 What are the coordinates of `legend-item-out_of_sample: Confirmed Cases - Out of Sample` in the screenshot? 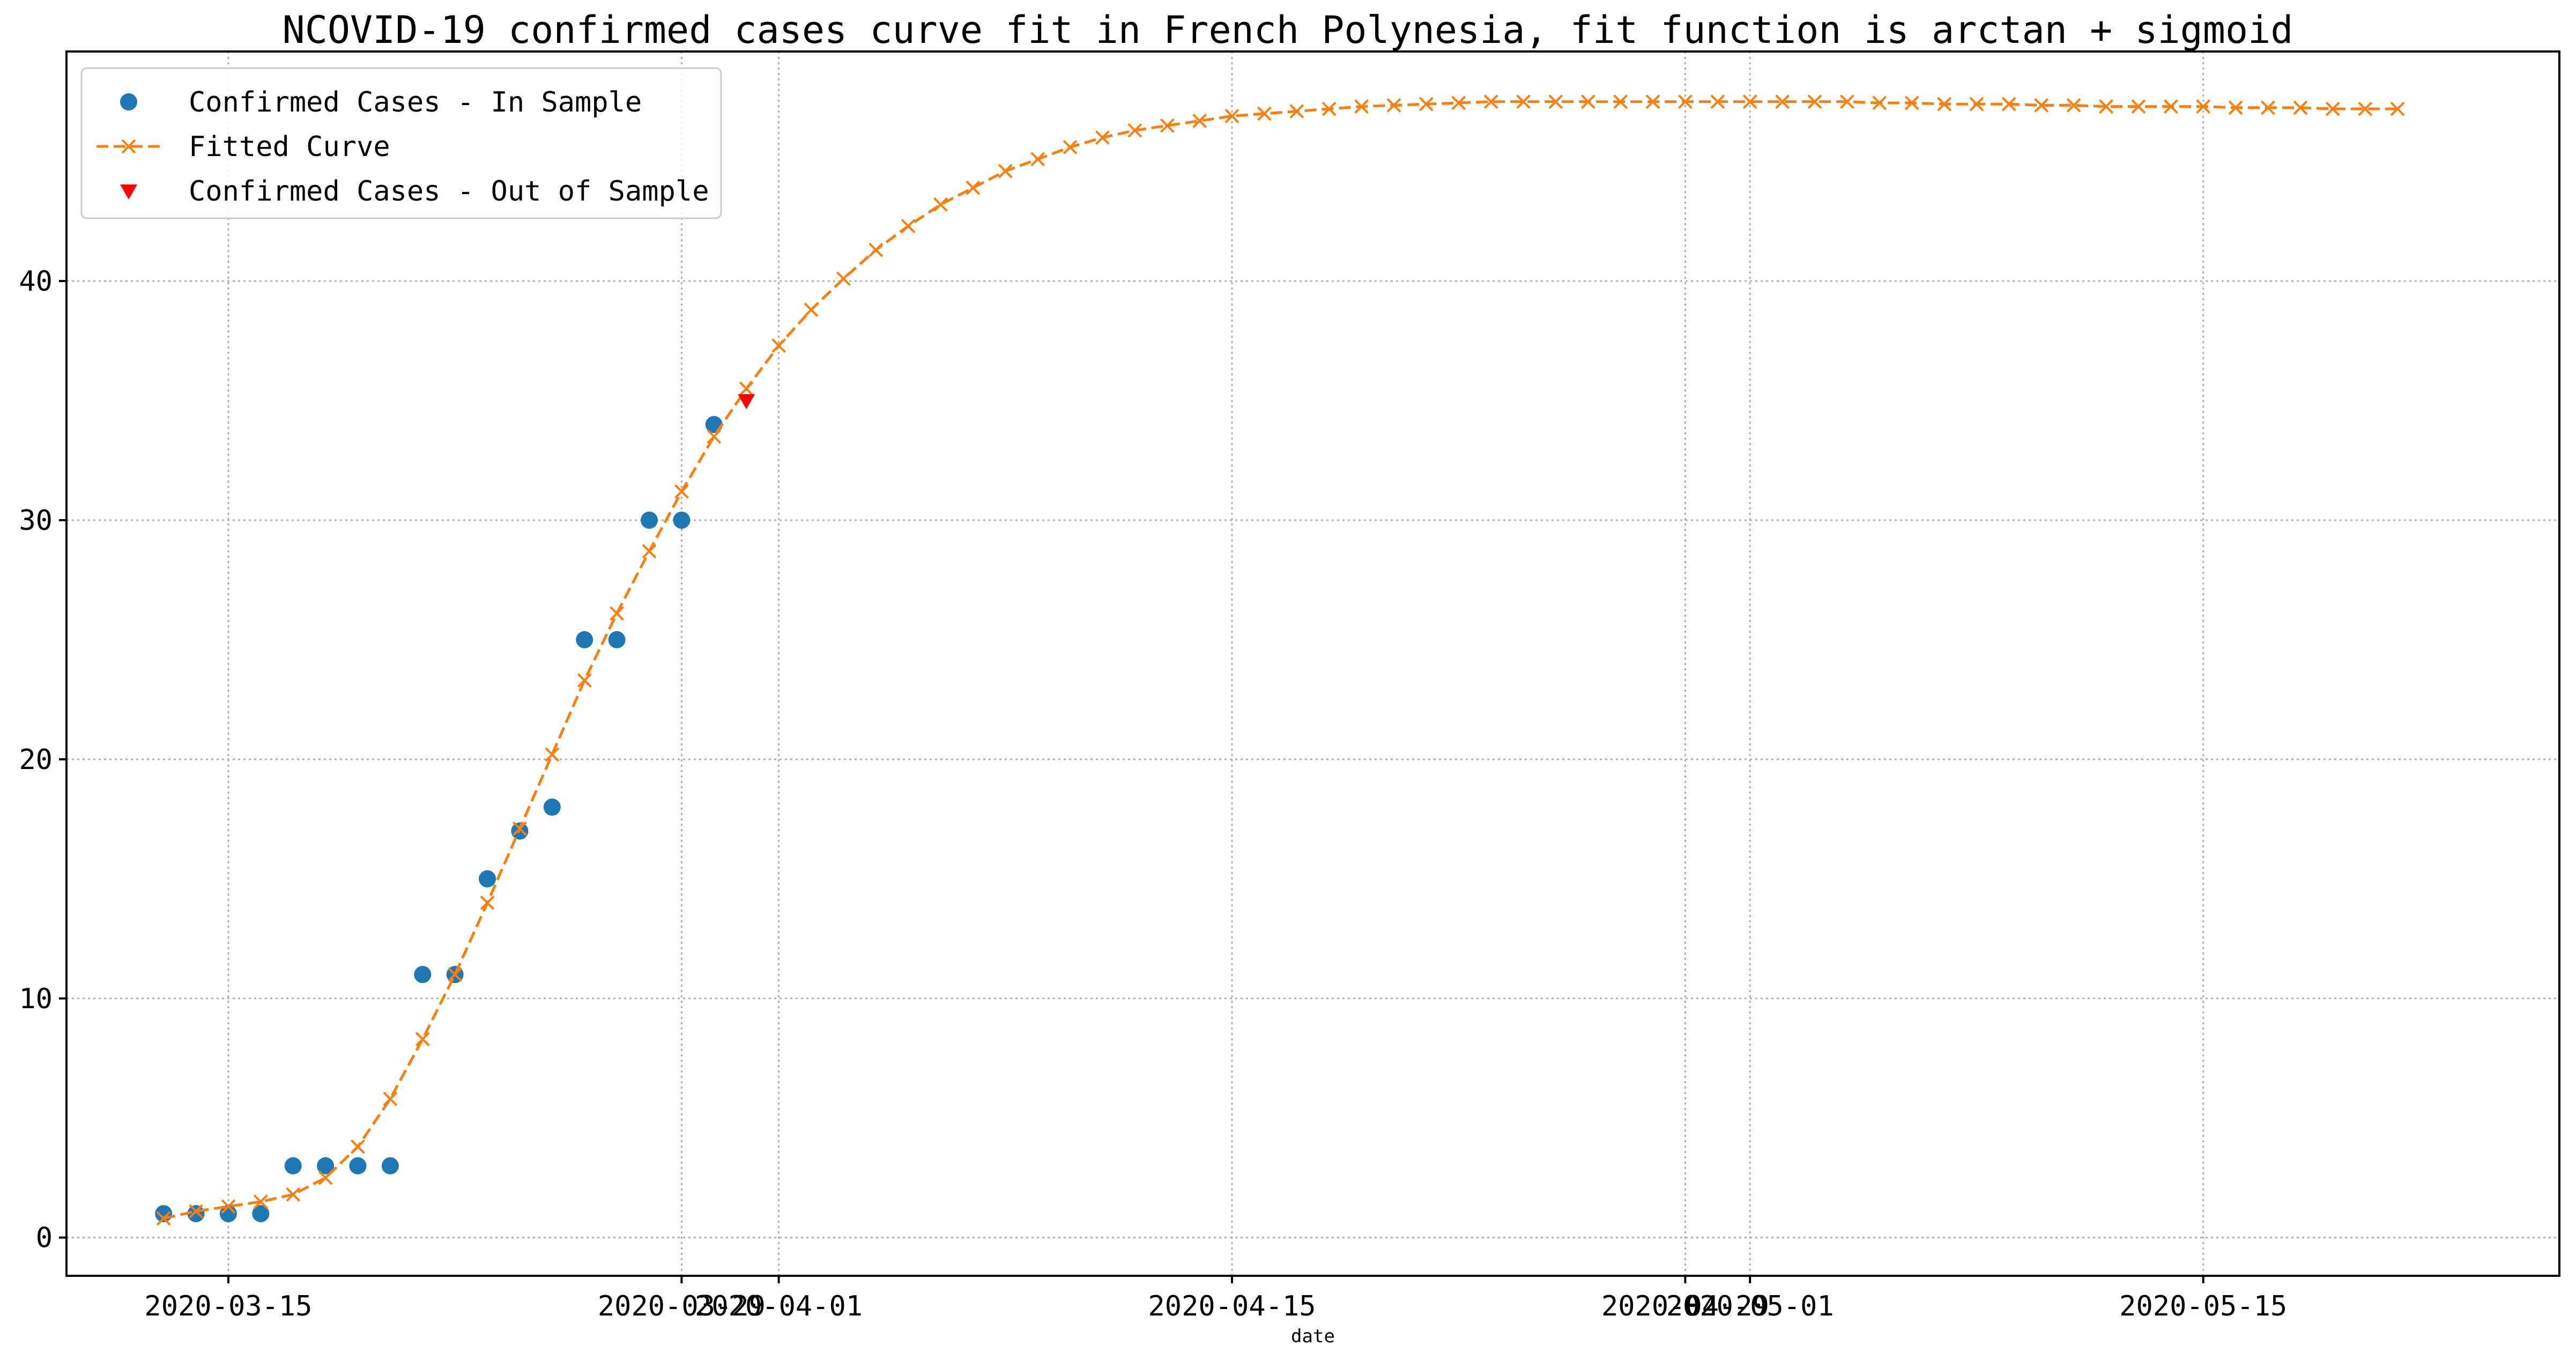 It's located at (415, 192).